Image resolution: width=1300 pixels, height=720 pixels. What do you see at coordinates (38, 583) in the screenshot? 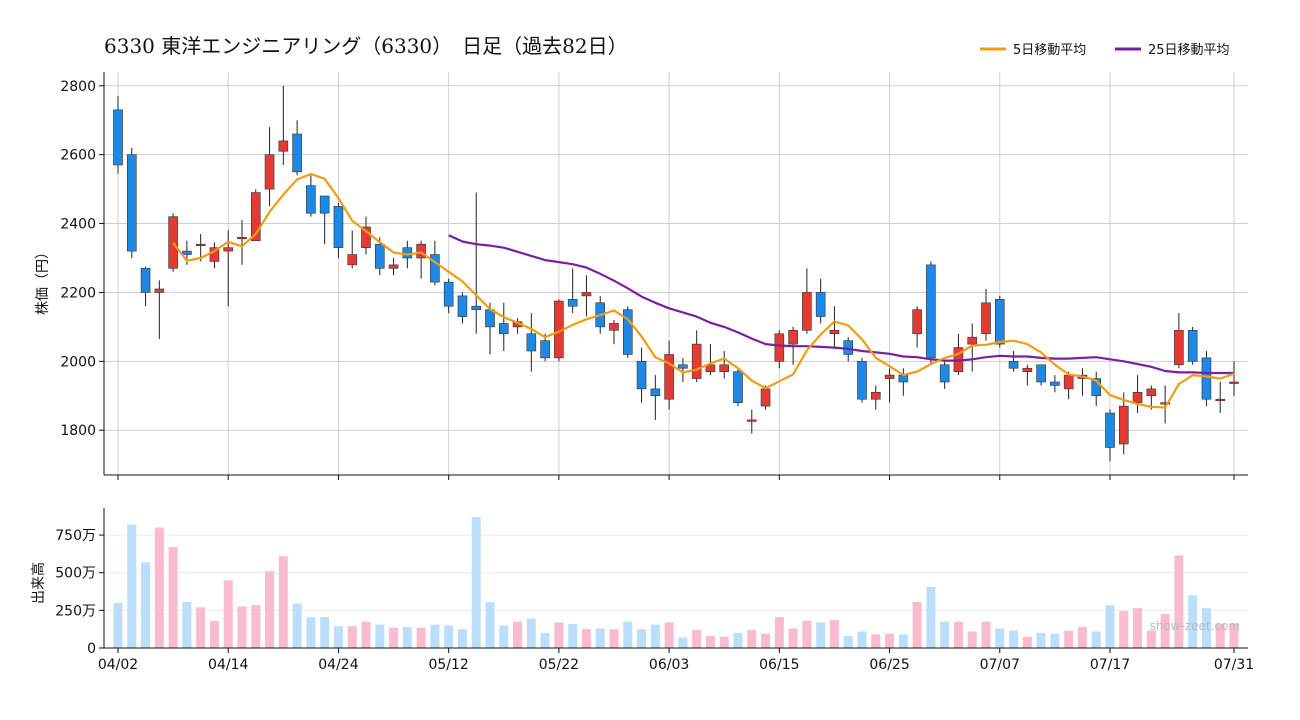
I see `volume-axis-label: 出来高` at bounding box center [38, 583].